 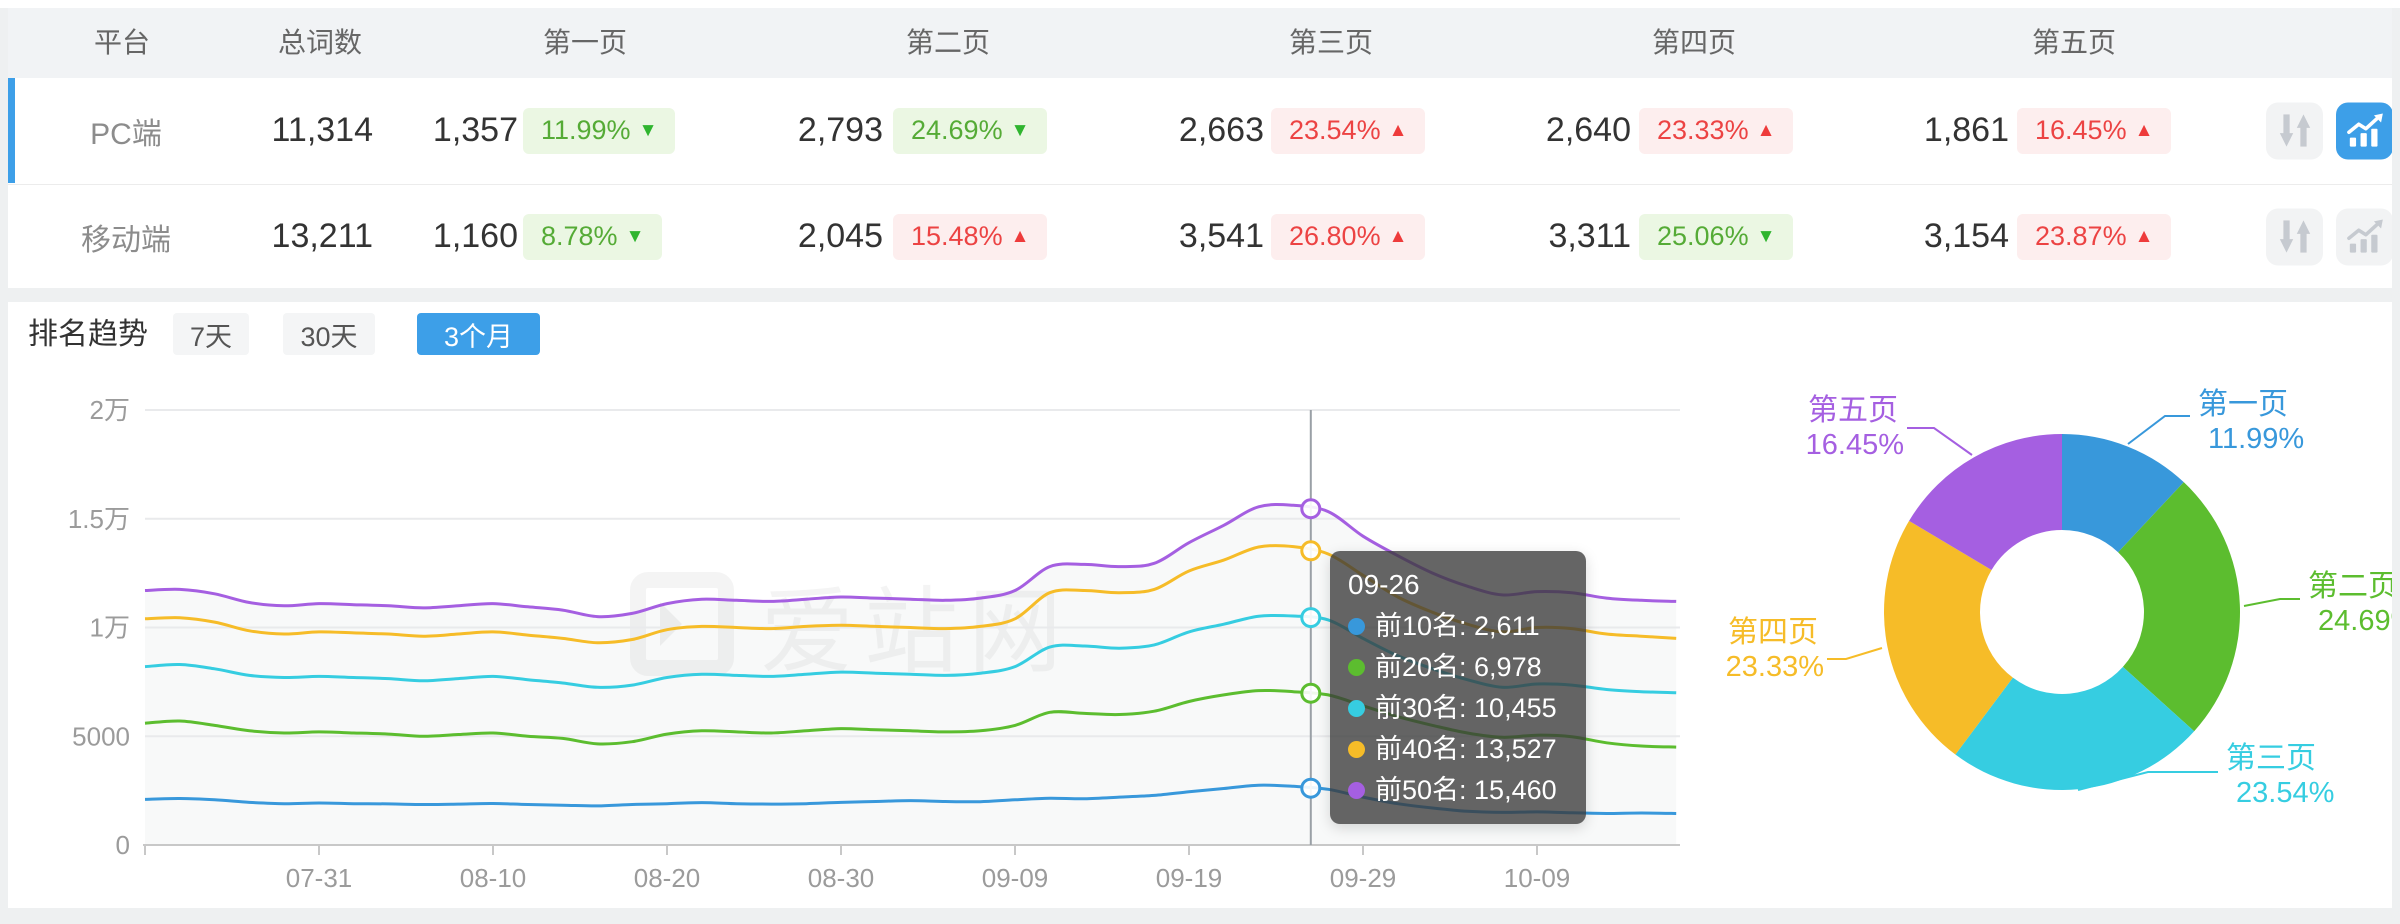 I want to click on tooltip-item: 前50名: 15,460, so click(x=1459, y=790).